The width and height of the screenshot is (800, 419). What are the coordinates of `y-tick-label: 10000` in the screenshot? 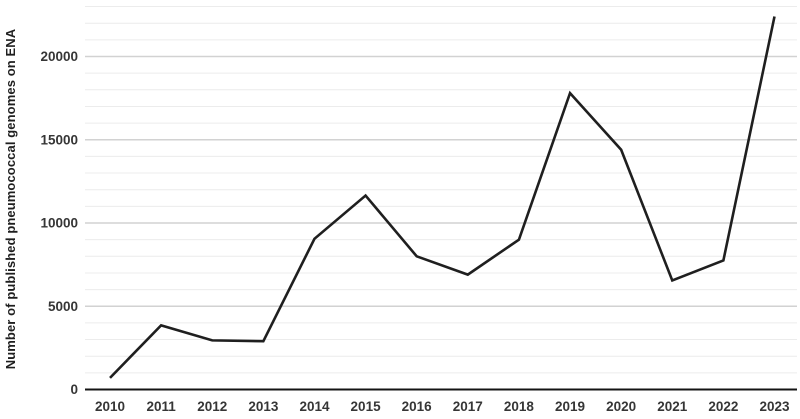 It's located at (59, 223).